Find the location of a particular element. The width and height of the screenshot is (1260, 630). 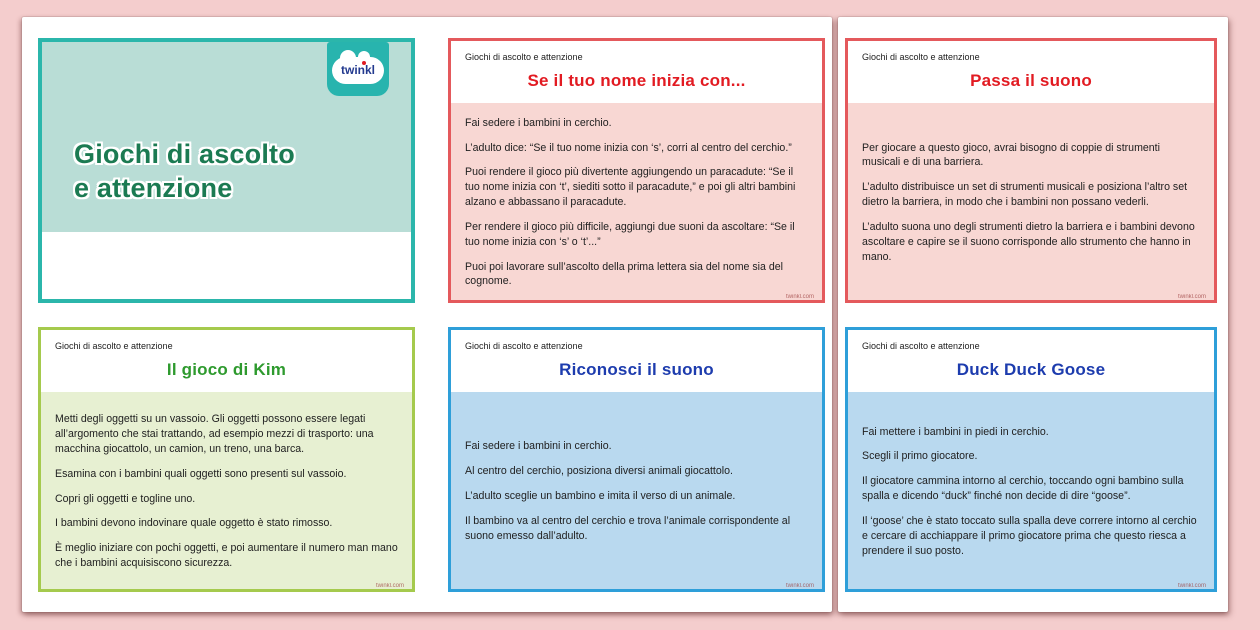

cover-card: Giochi di ascolto e attenzione twinkl is located at coordinates (226, 170).